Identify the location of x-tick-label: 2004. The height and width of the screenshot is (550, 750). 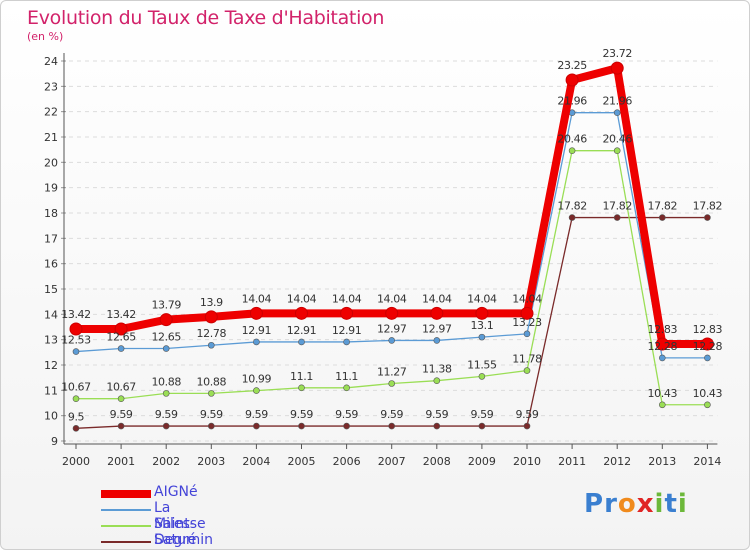
(256, 461).